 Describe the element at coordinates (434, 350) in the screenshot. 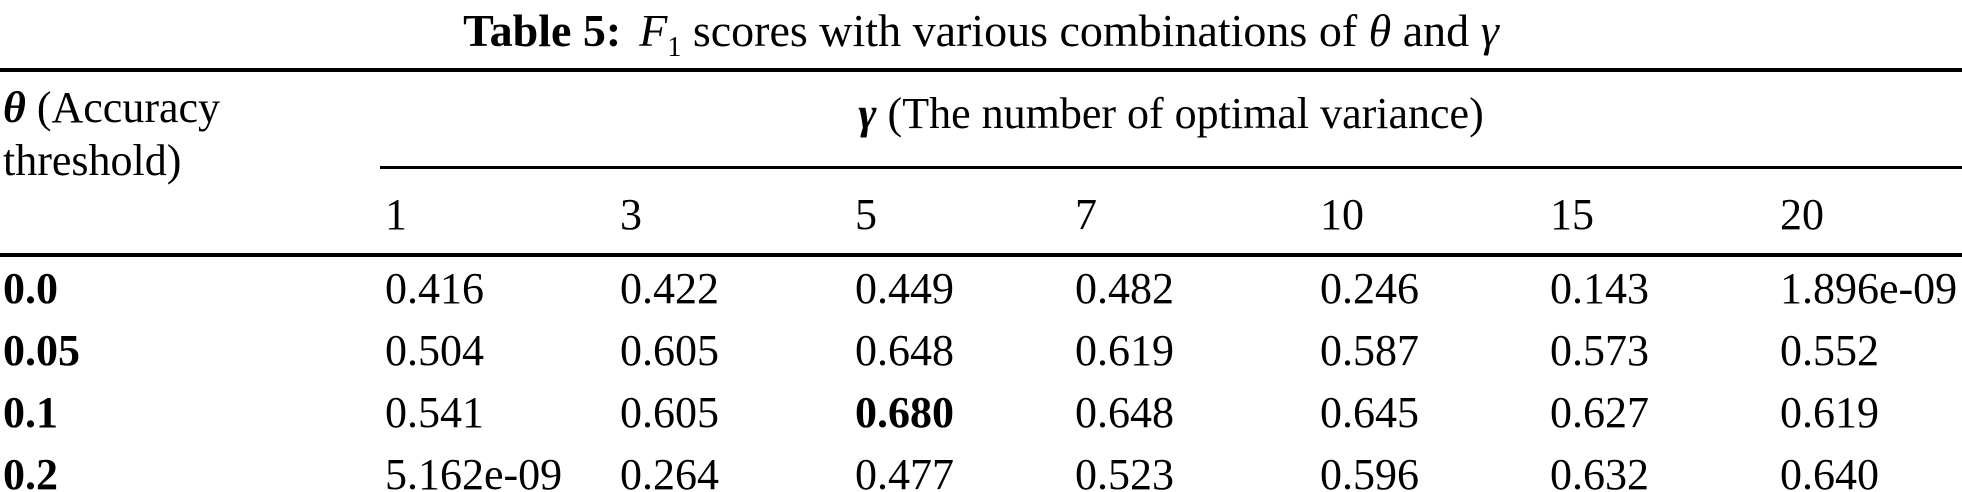

I see `cell-value: 0.504` at that location.